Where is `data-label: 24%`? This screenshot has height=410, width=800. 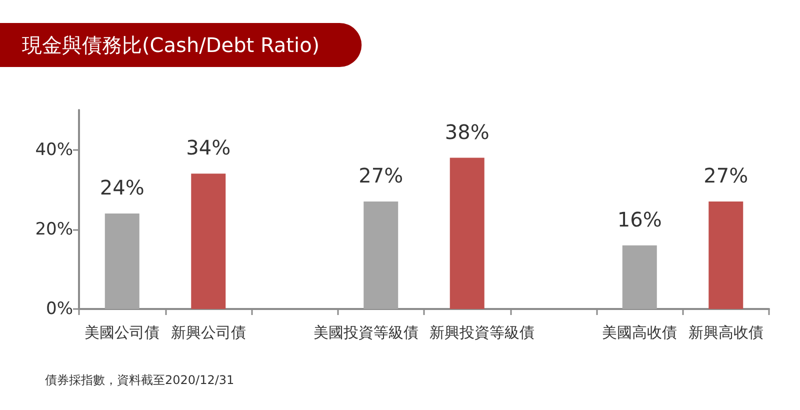
data-label: 24% is located at coordinates (122, 187).